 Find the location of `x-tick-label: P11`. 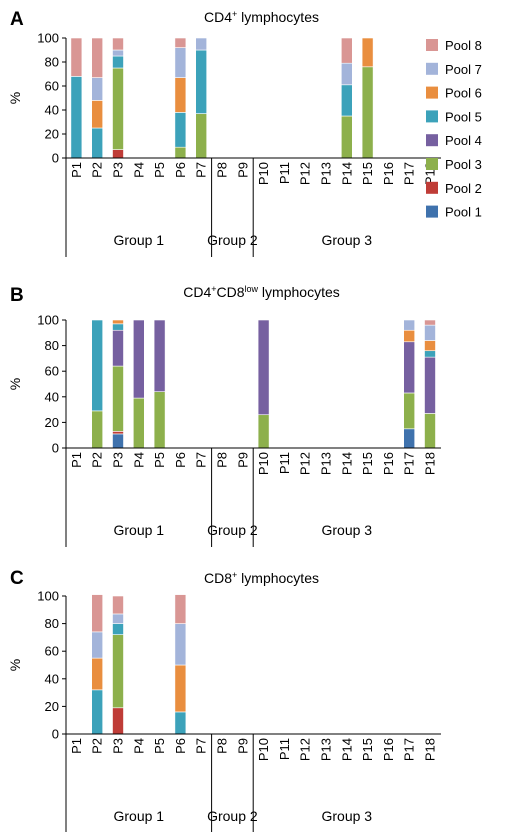

x-tick-label: P11 is located at coordinates (284, 749).